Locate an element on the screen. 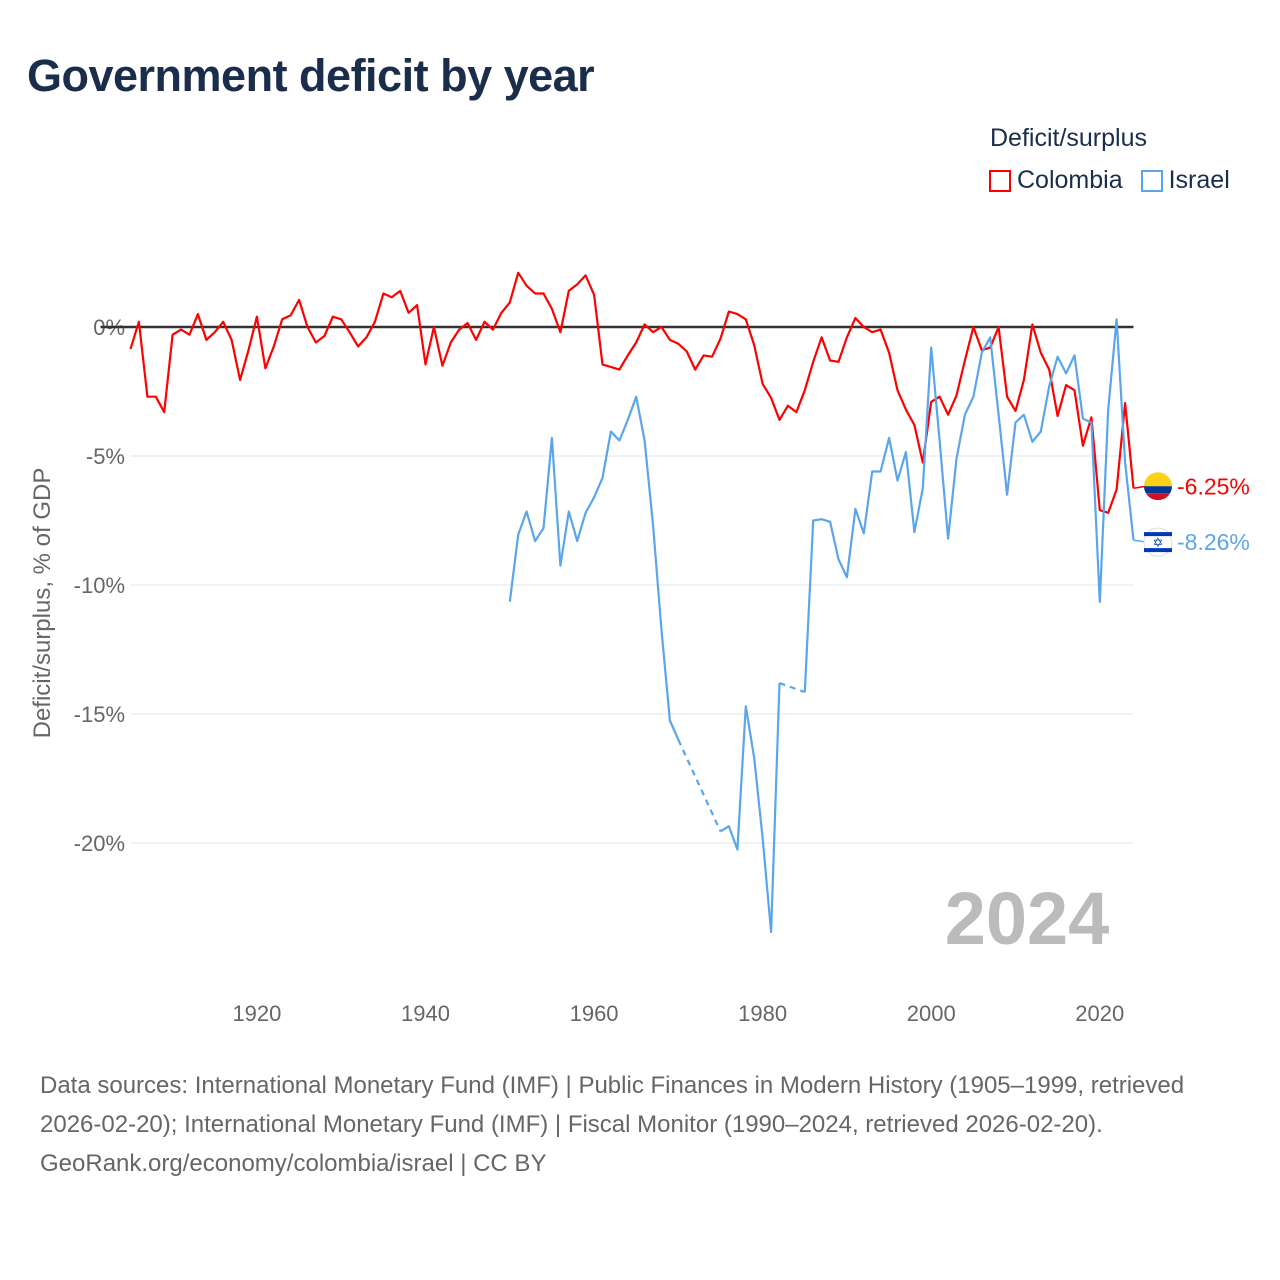  end-value-label: -8.26% is located at coordinates (1213, 542).